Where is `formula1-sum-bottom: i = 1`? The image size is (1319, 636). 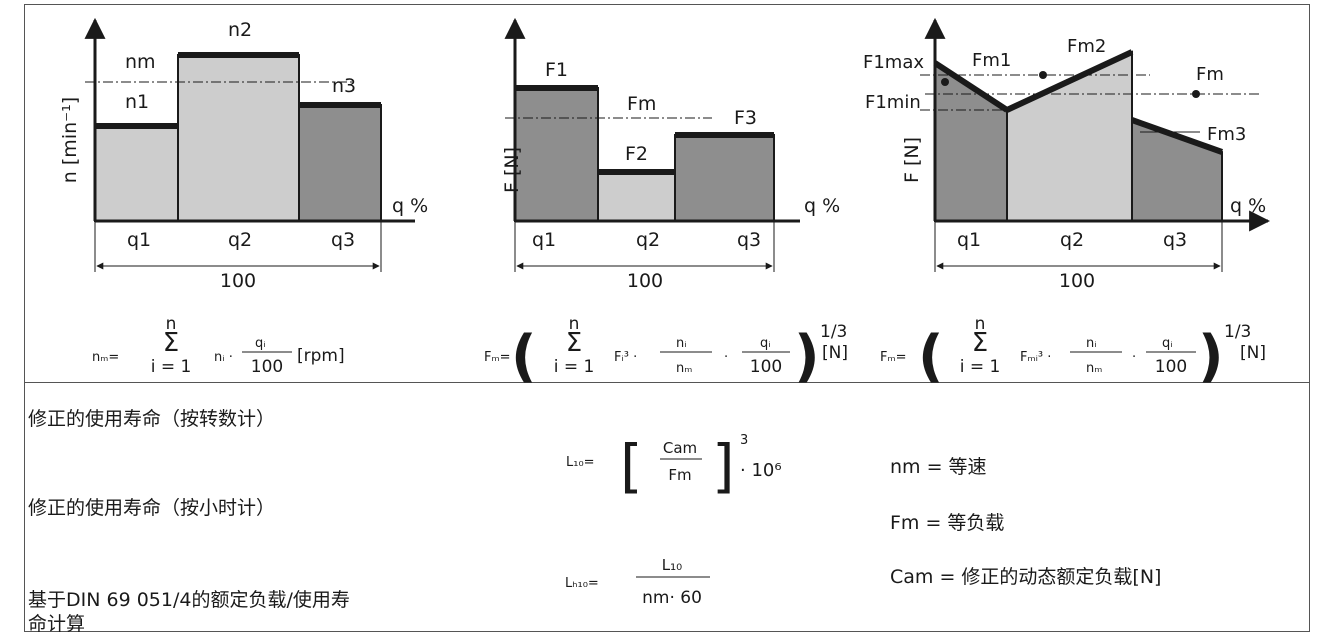
formula1-sum-bottom: i = 1 is located at coordinates (171, 367).